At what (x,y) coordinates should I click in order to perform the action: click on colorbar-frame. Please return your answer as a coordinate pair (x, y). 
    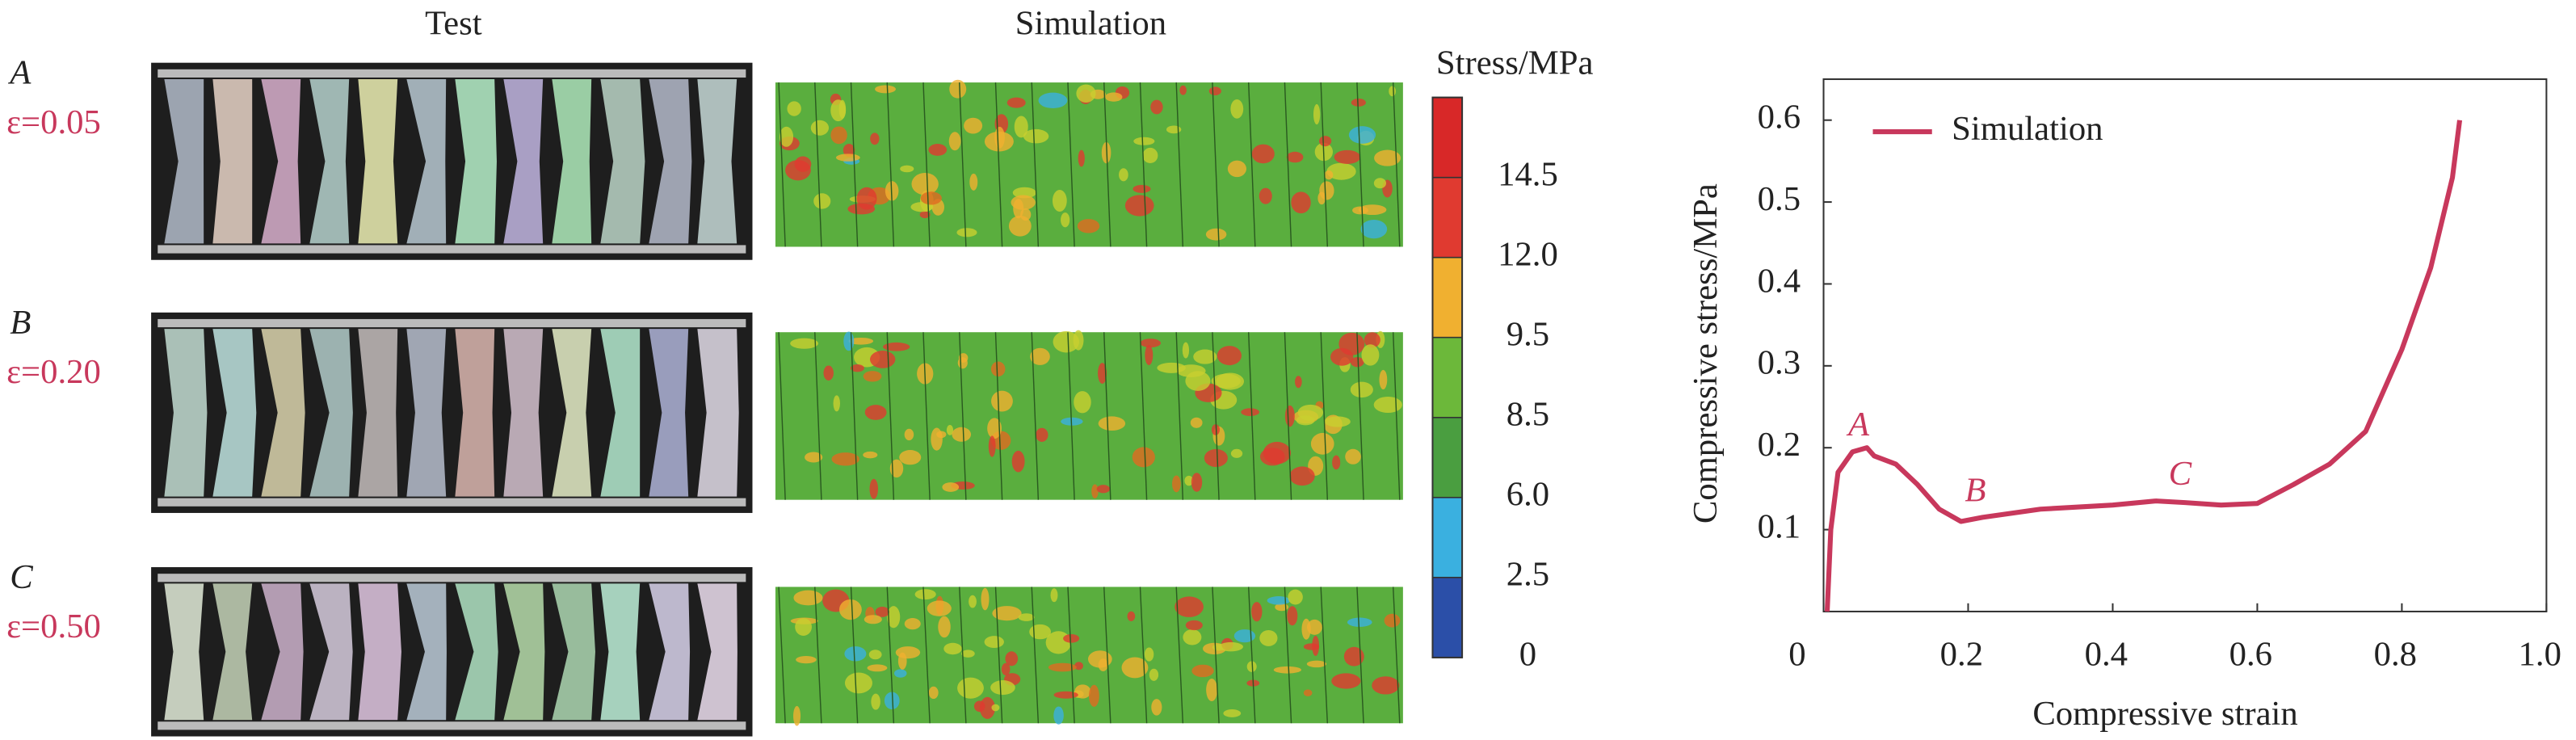
    Looking at the image, I should click on (1448, 377).